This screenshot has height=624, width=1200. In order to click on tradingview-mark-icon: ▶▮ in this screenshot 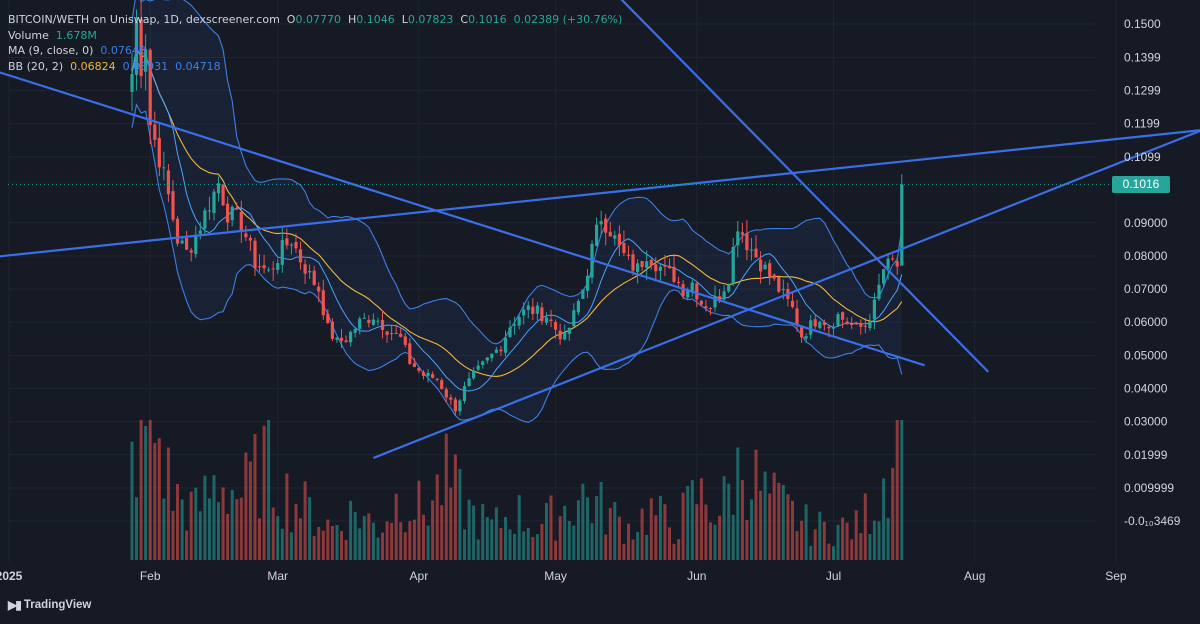, I will do `click(15, 605)`.